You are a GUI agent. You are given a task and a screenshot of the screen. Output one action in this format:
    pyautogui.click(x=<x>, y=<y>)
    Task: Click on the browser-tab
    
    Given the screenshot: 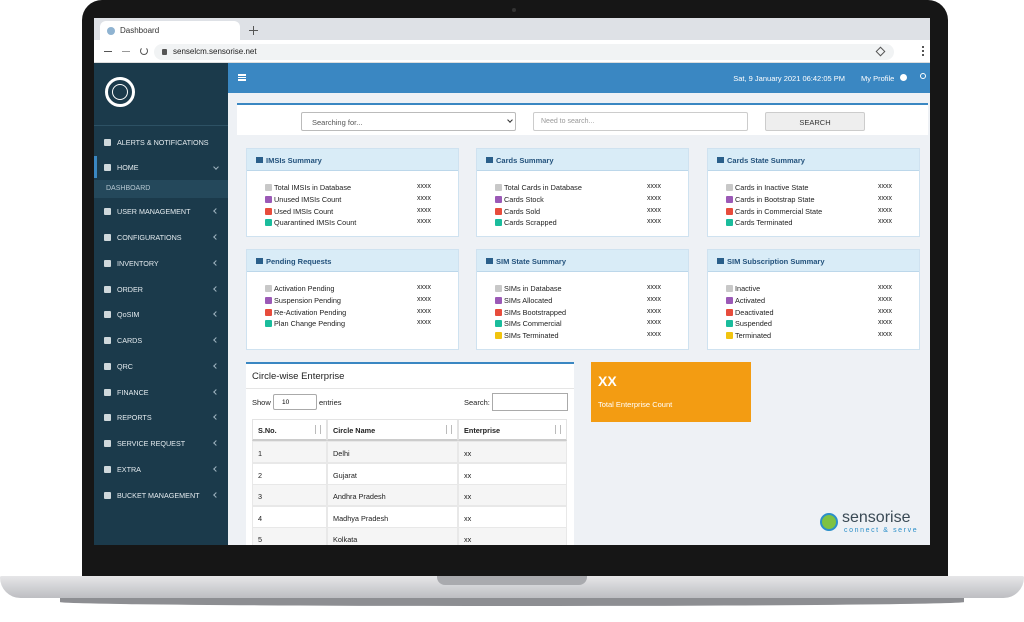 What is the action you would take?
    pyautogui.click(x=170, y=30)
    